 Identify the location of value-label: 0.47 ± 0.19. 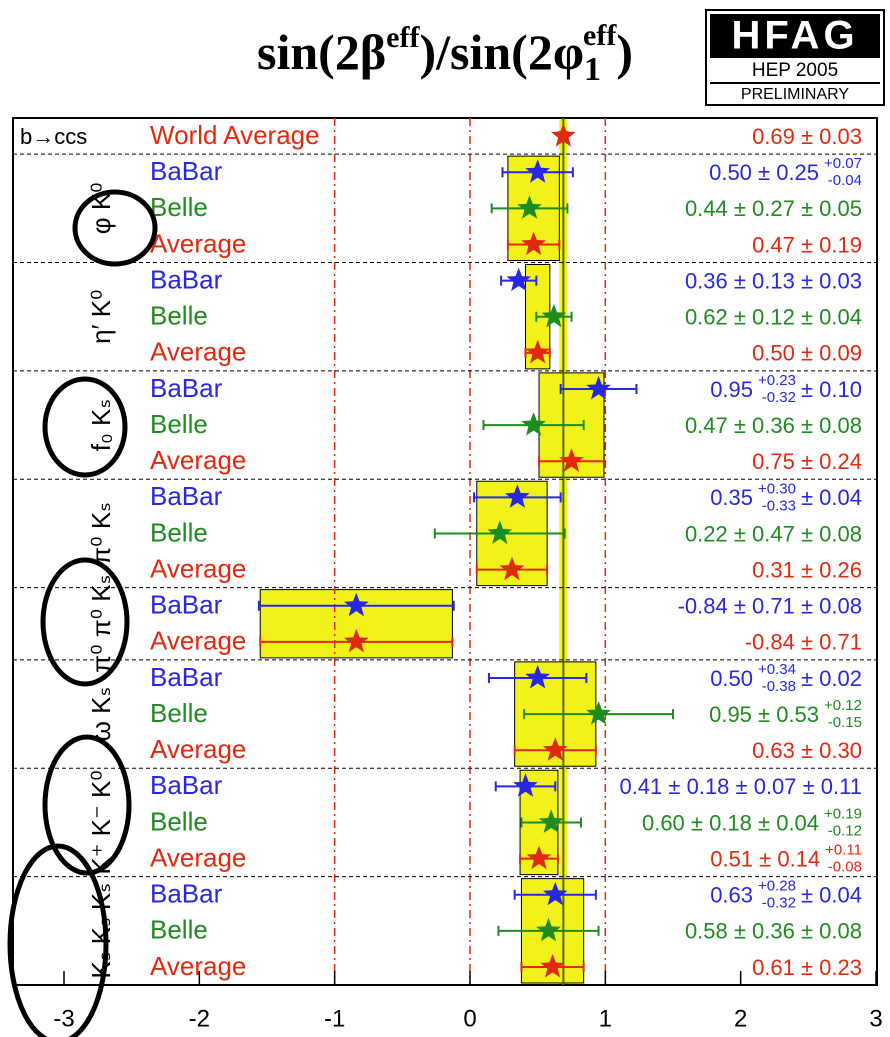
(807, 244).